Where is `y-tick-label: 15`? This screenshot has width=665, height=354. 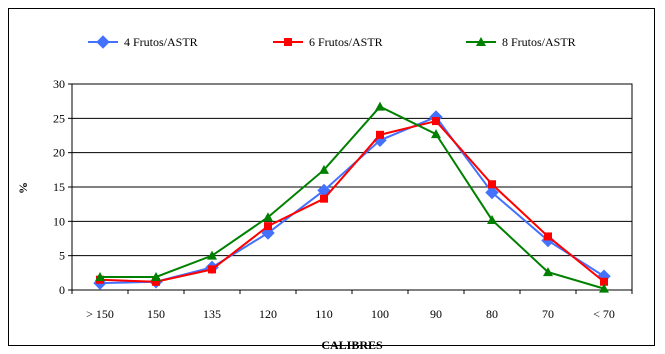
y-tick-label: 15 is located at coordinates (59, 187).